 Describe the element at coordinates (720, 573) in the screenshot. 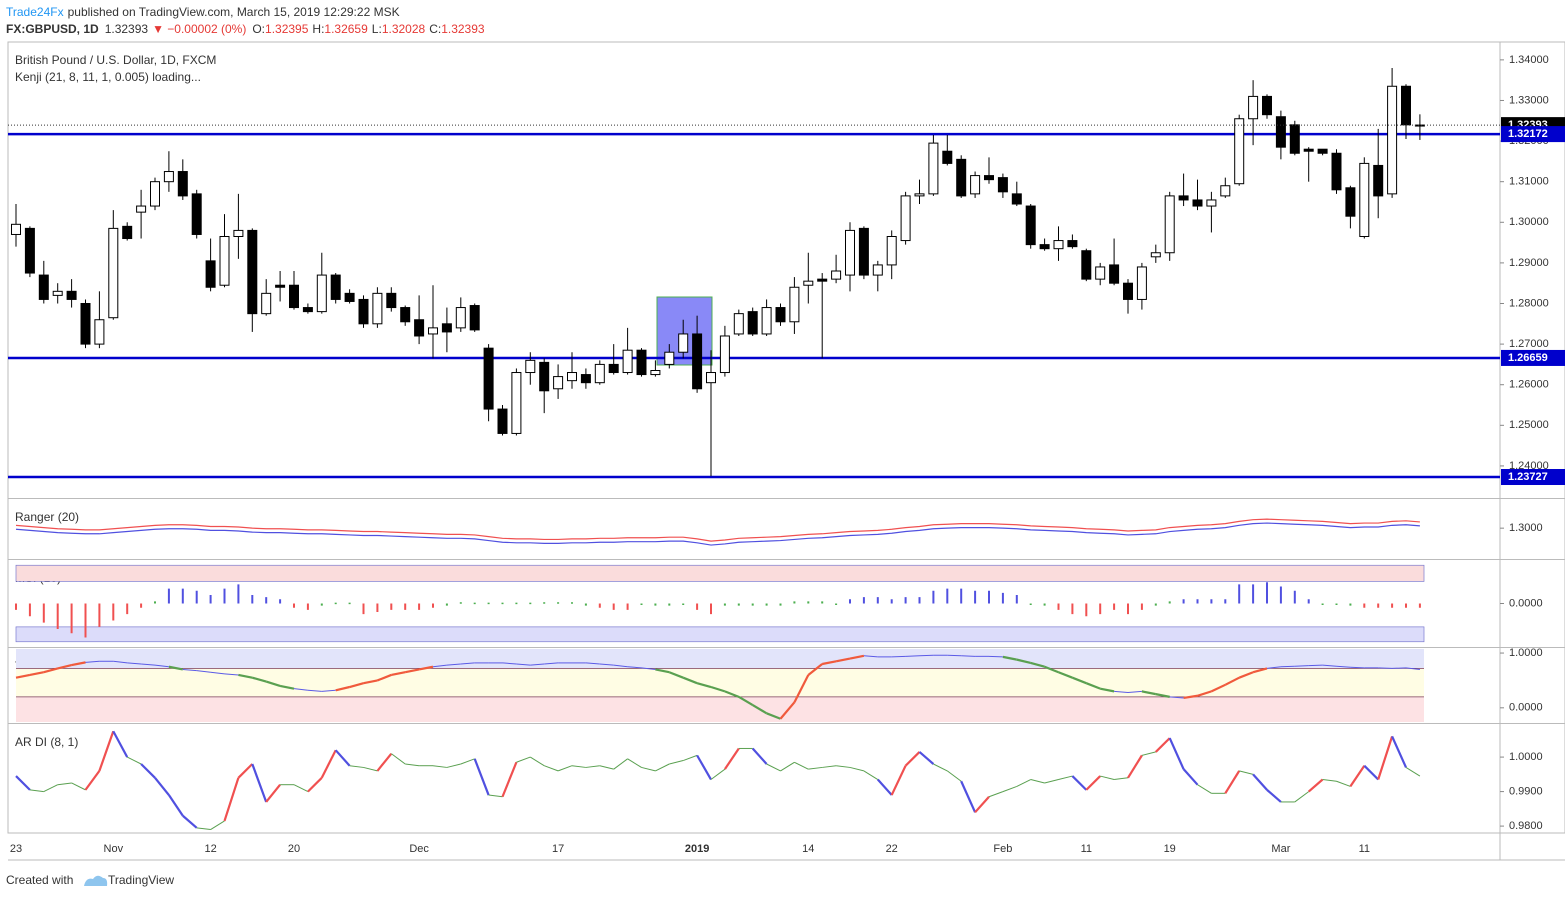

I see `band` at that location.